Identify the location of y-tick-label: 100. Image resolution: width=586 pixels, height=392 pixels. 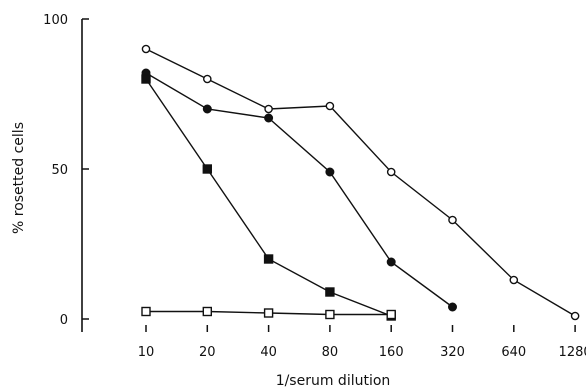
(55, 20).